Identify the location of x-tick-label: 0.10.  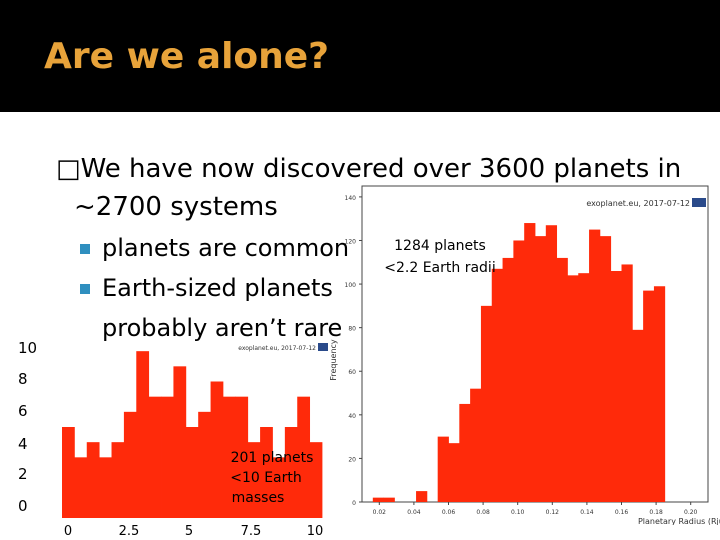
(518, 512).